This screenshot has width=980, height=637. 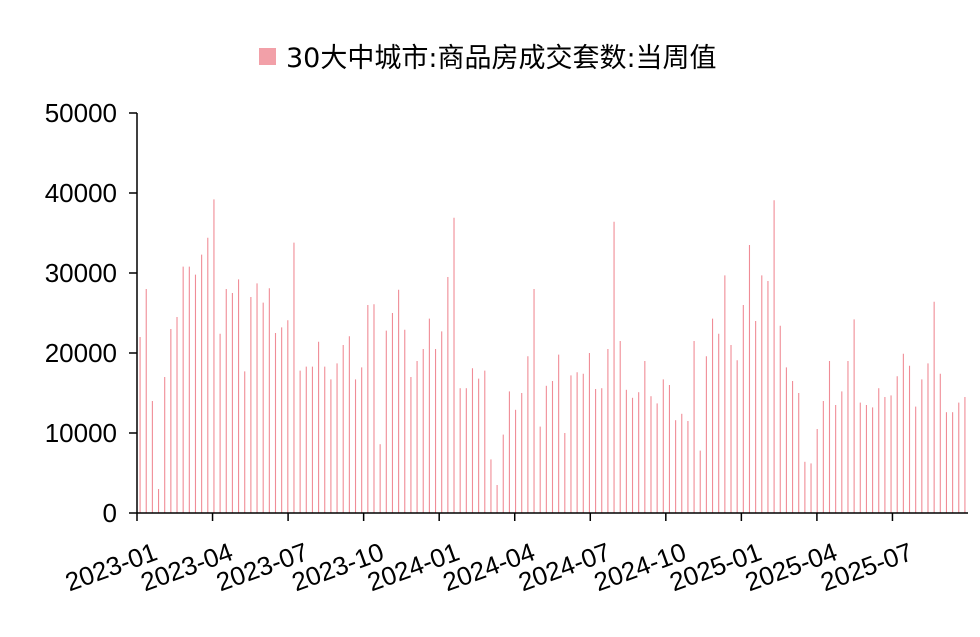 I want to click on y-tick-label: 30000, so click(x=81, y=273).